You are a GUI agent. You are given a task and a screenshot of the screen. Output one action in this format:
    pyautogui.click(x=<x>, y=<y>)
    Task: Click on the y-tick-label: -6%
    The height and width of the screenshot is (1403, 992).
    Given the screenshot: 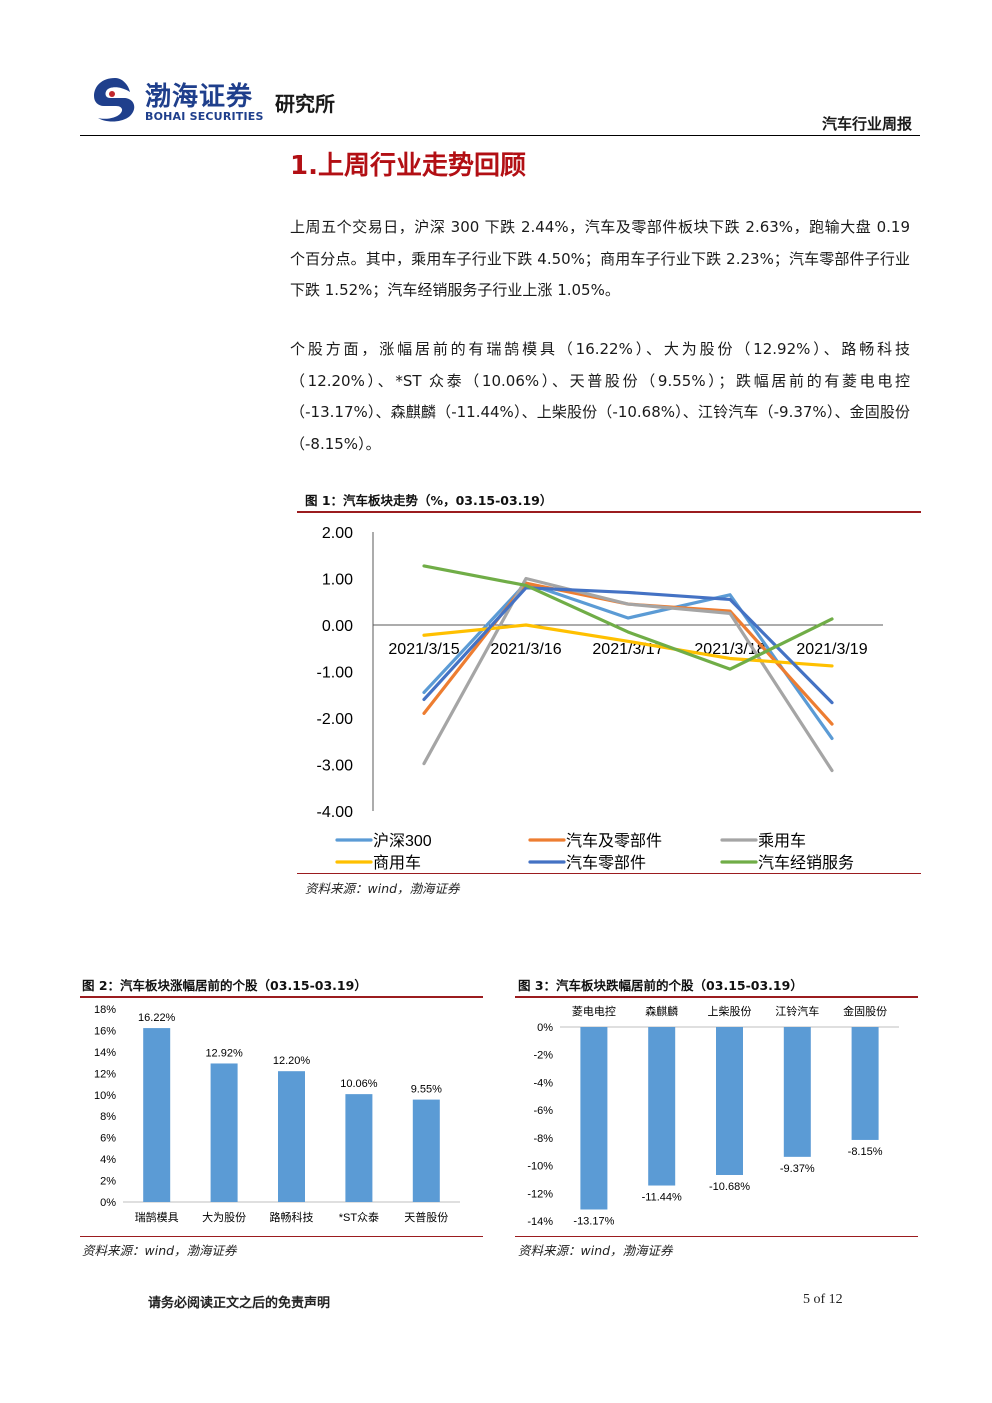 What is the action you would take?
    pyautogui.click(x=543, y=1111)
    